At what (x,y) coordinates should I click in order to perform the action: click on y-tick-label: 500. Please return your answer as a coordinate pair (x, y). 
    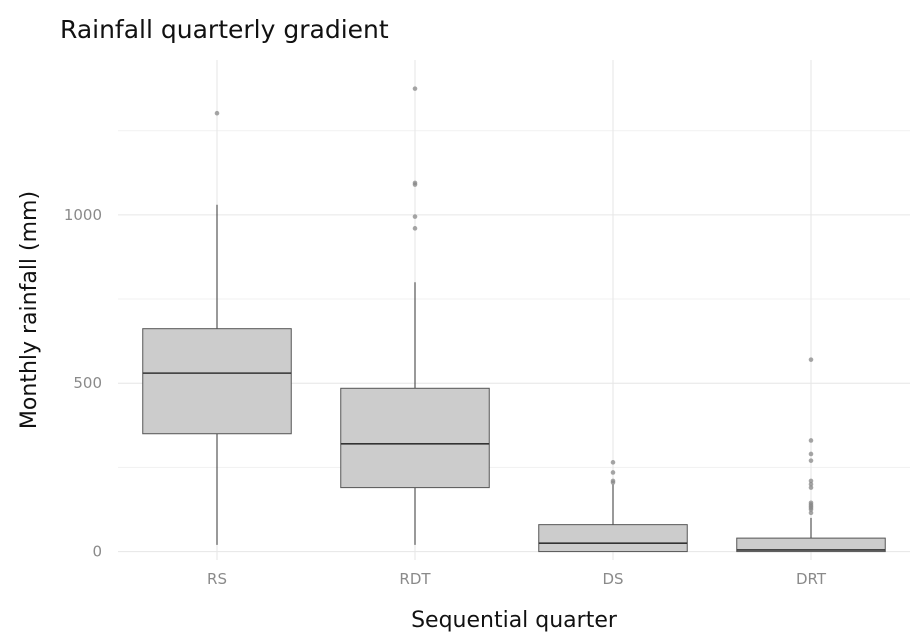
    Looking at the image, I should click on (87, 383).